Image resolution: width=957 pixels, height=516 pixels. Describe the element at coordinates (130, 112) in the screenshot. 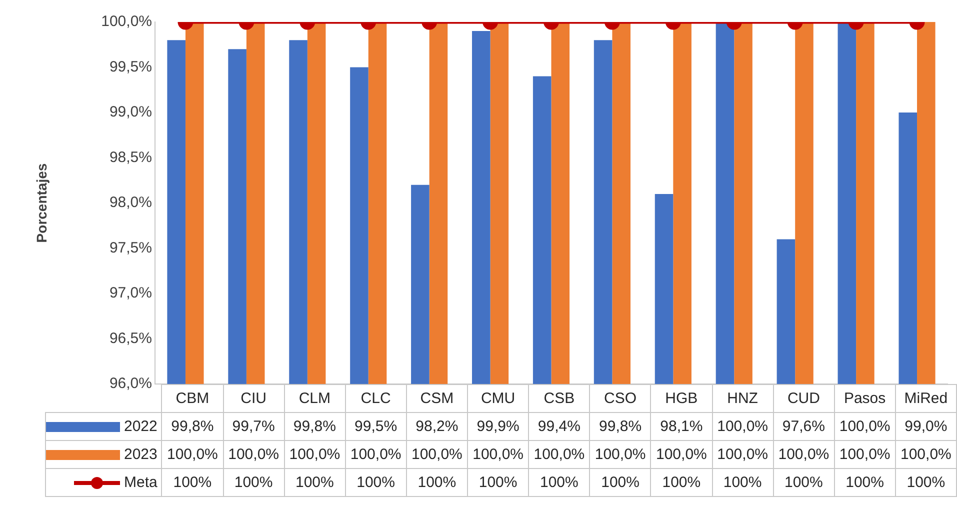

I see `y-tick-label: 99,0%` at that location.